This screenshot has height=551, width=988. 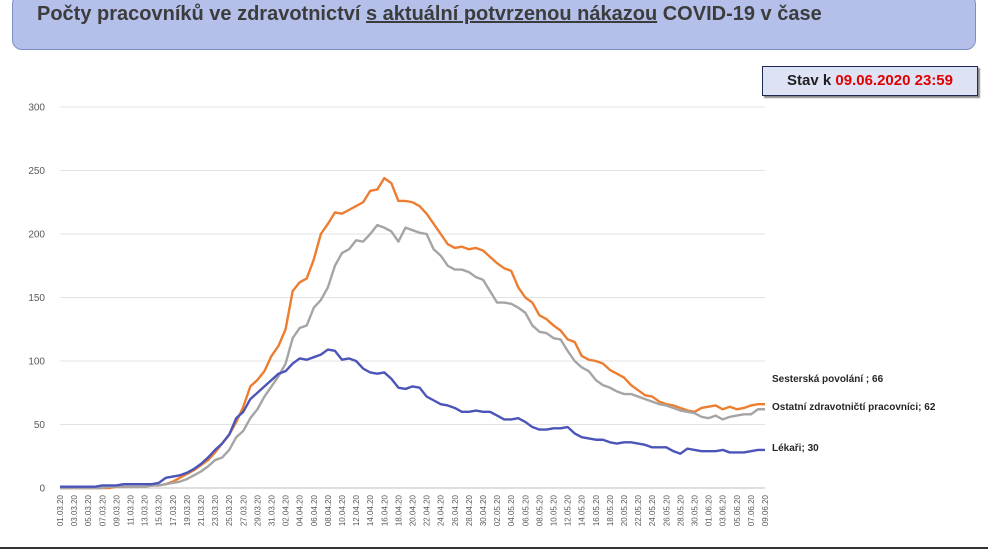 What do you see at coordinates (314, 510) in the screenshot?
I see `x-tick-label: 06.04.20` at bounding box center [314, 510].